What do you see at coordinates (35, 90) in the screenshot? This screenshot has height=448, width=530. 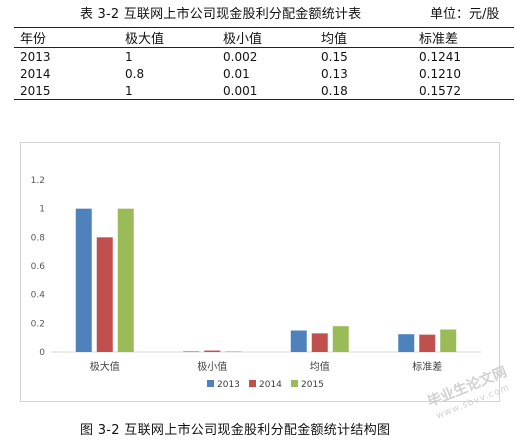 I see `table-cell: 2015` at bounding box center [35, 90].